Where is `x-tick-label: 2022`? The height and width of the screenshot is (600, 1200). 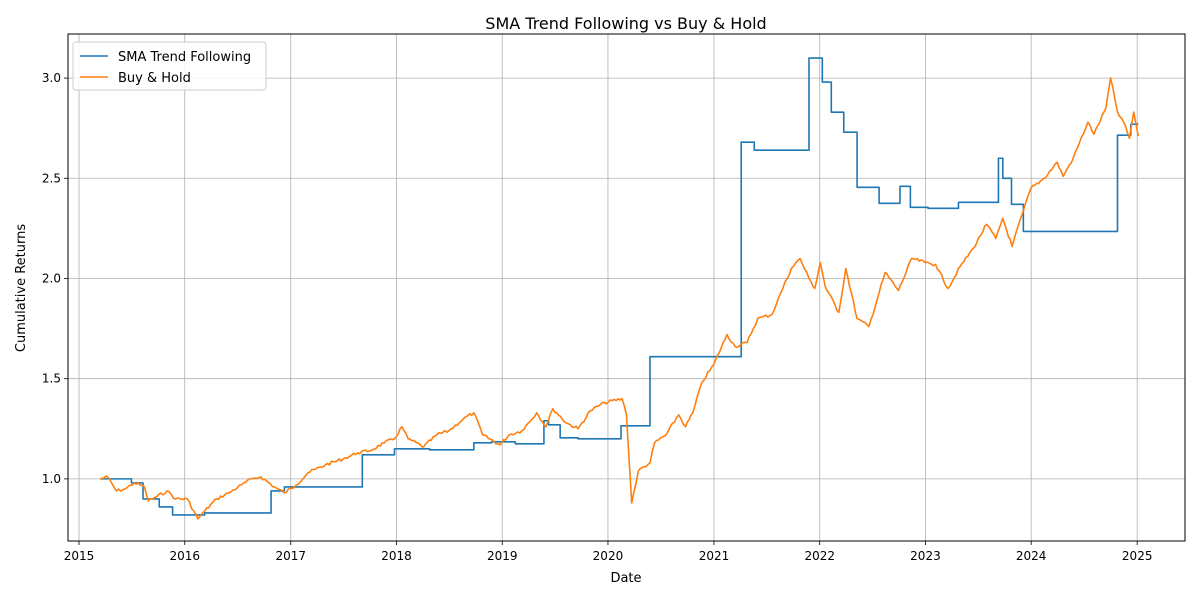 x-tick-label: 2022 is located at coordinates (819, 556).